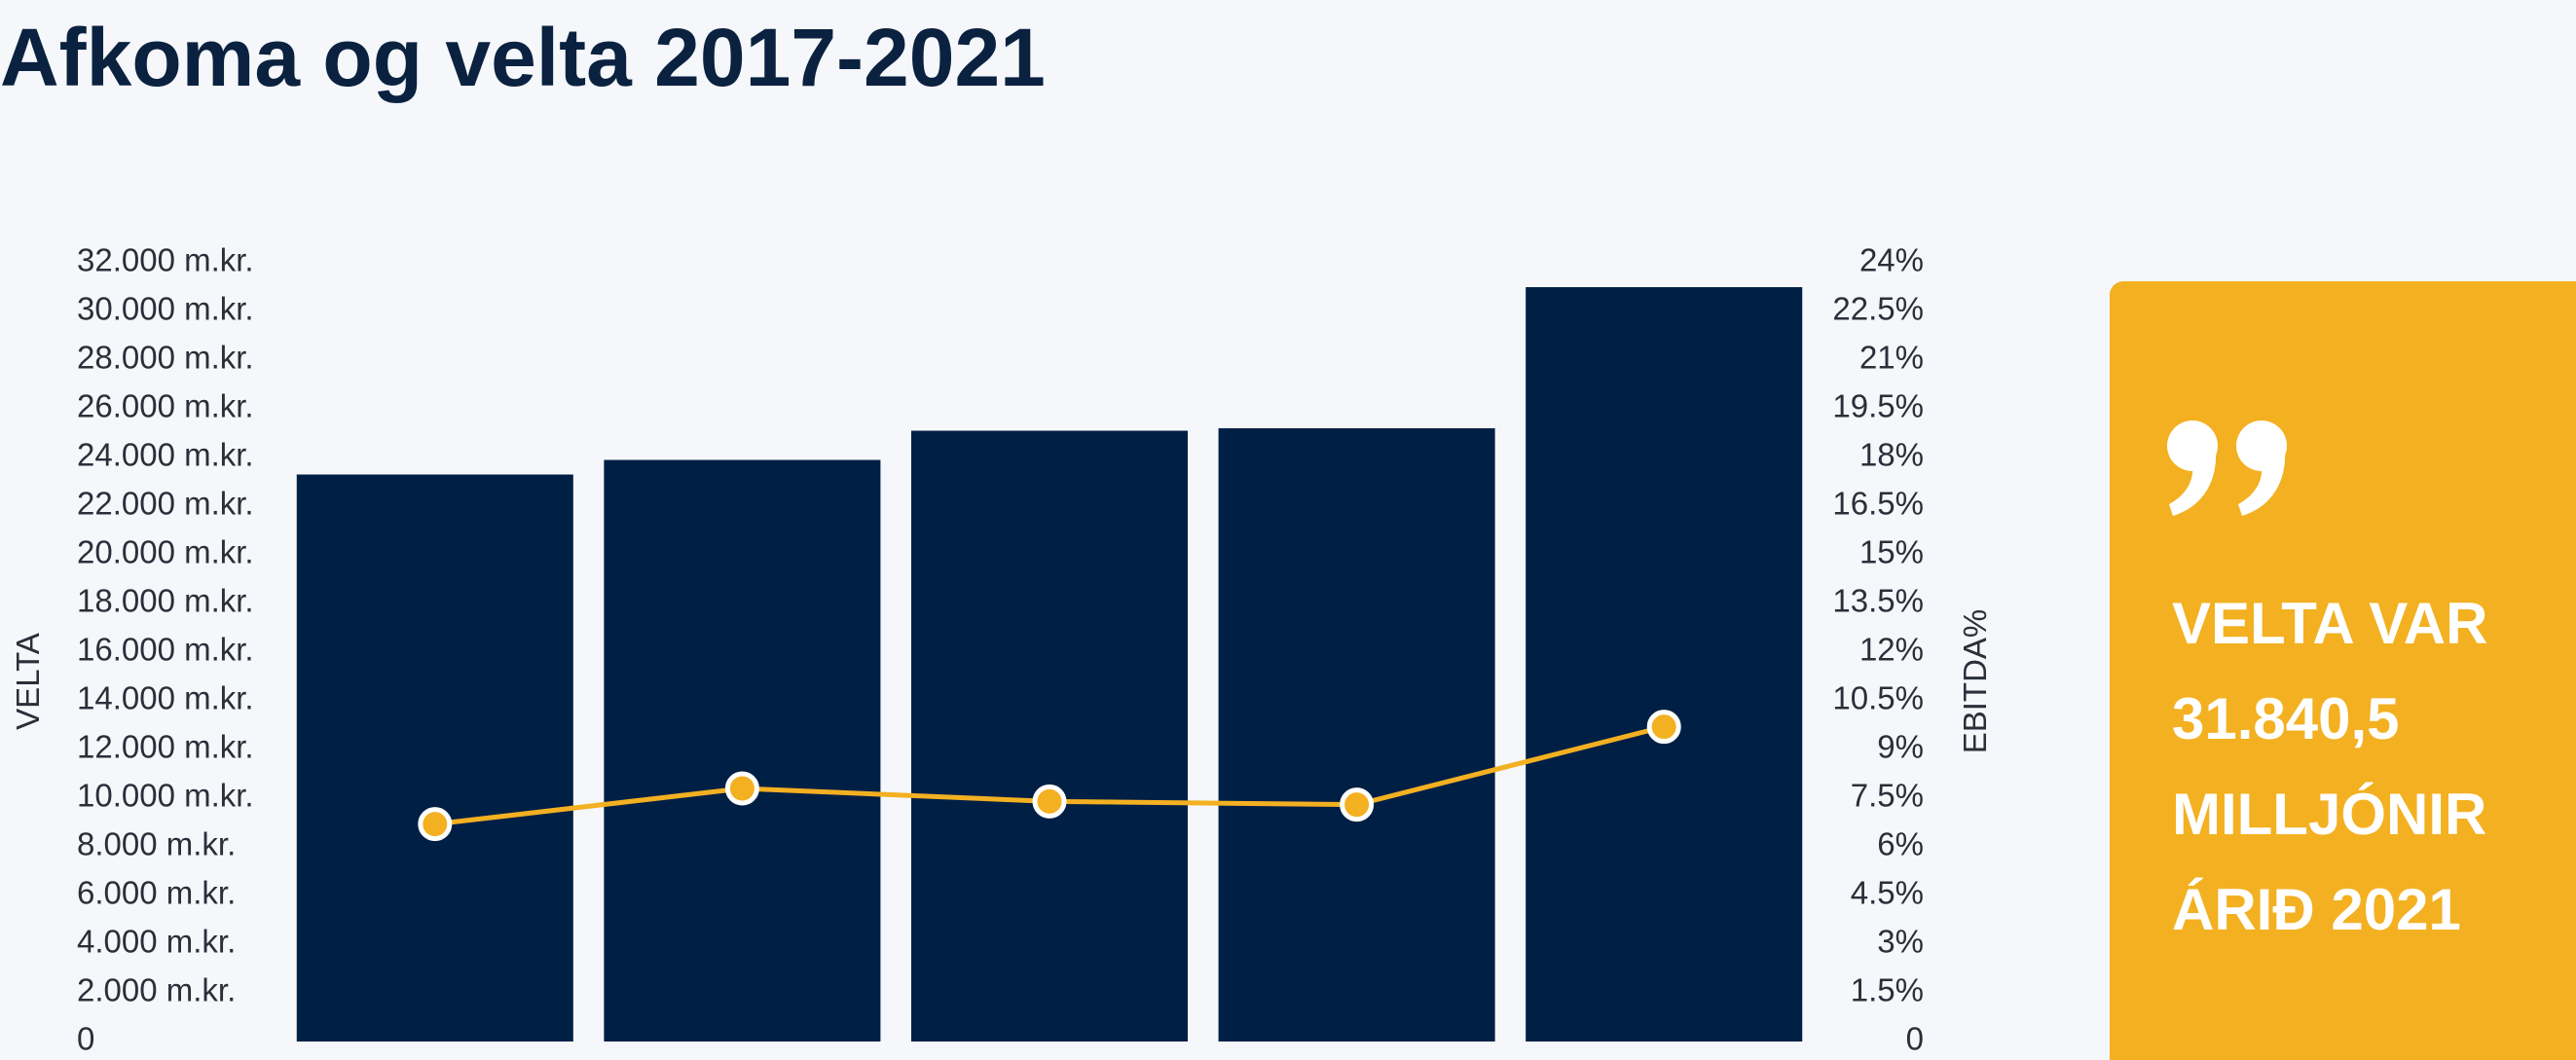  I want to click on y2-tick-label: 7.5%, so click(1887, 796).